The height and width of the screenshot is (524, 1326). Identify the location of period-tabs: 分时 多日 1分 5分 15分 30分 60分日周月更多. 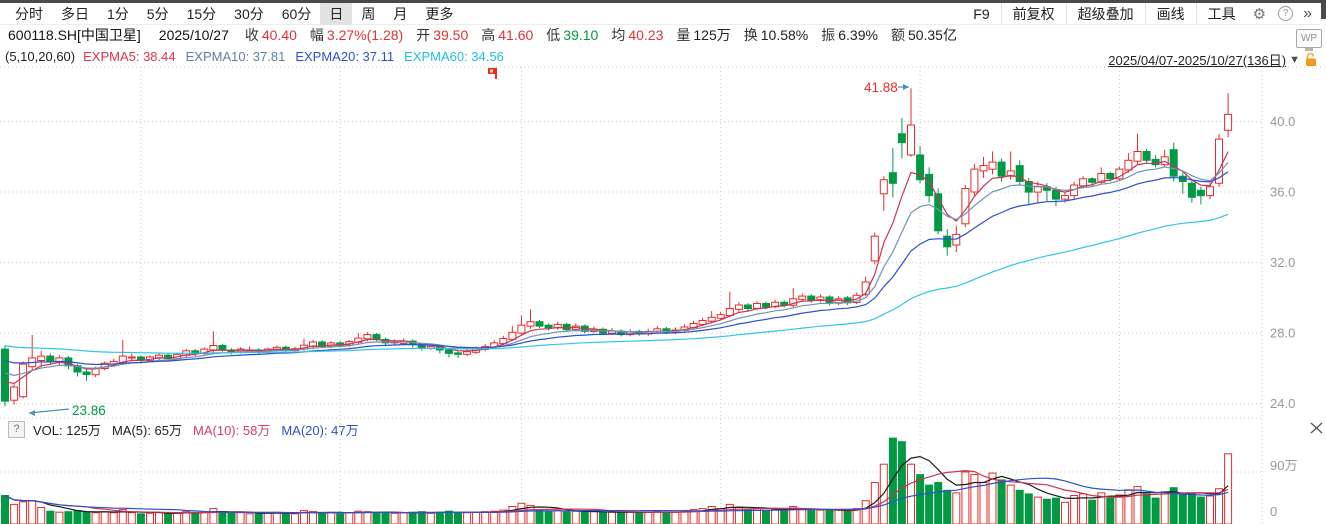
(234, 13).